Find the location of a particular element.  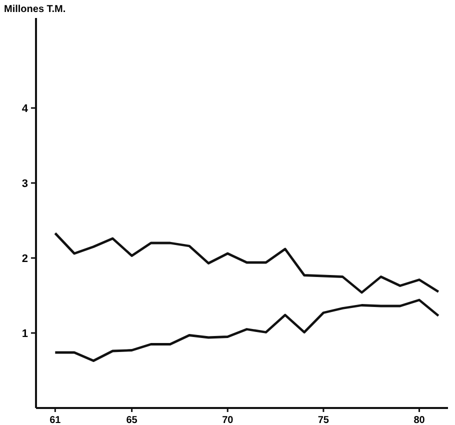

x-tick-label: 61 is located at coordinates (56, 420).